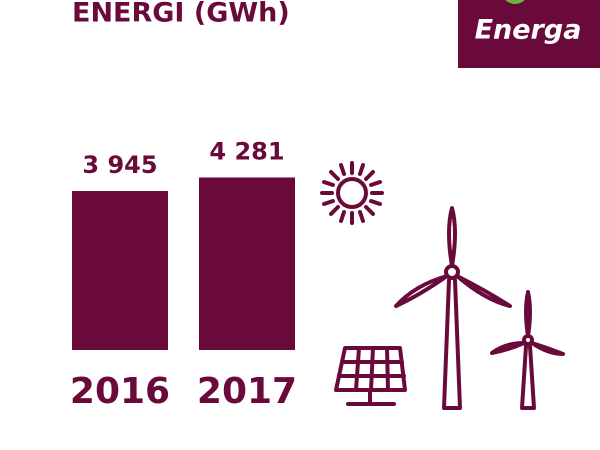 Image resolution: width=600 pixels, height=450 pixels. Describe the element at coordinates (352, 193) in the screenshot. I see `sun-icon` at that location.